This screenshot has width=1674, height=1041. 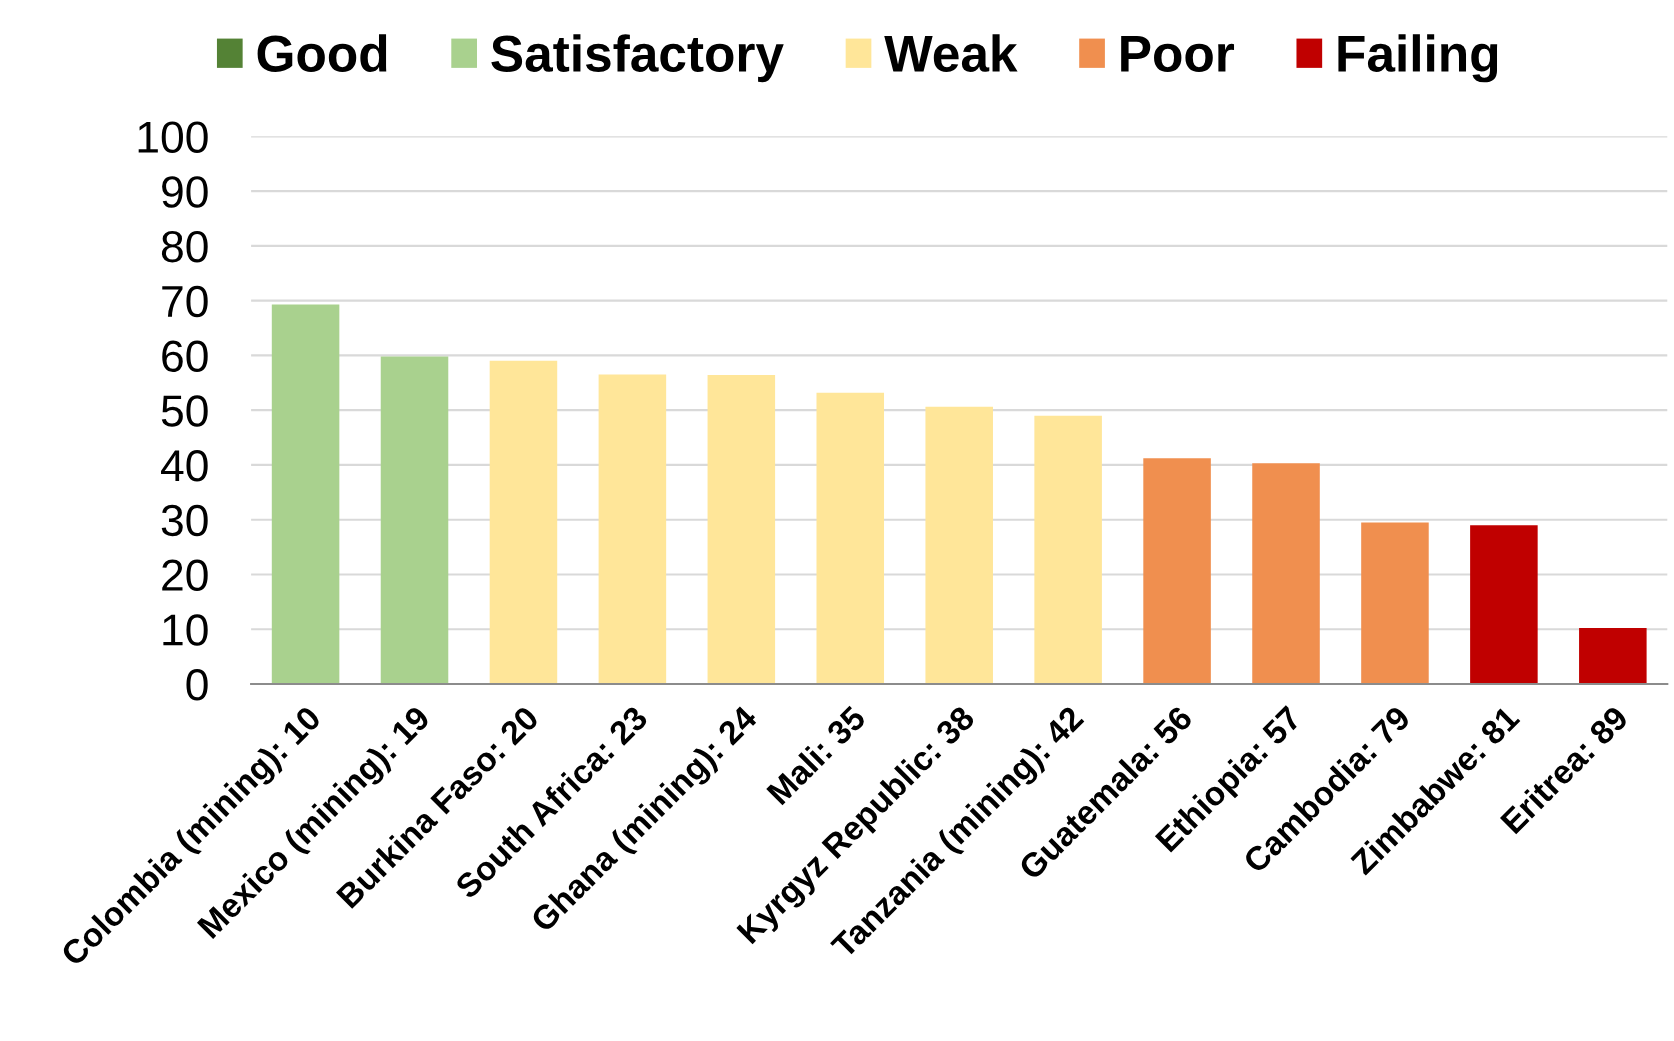 What do you see at coordinates (1178, 54) in the screenshot?
I see `legend-label: Poor` at bounding box center [1178, 54].